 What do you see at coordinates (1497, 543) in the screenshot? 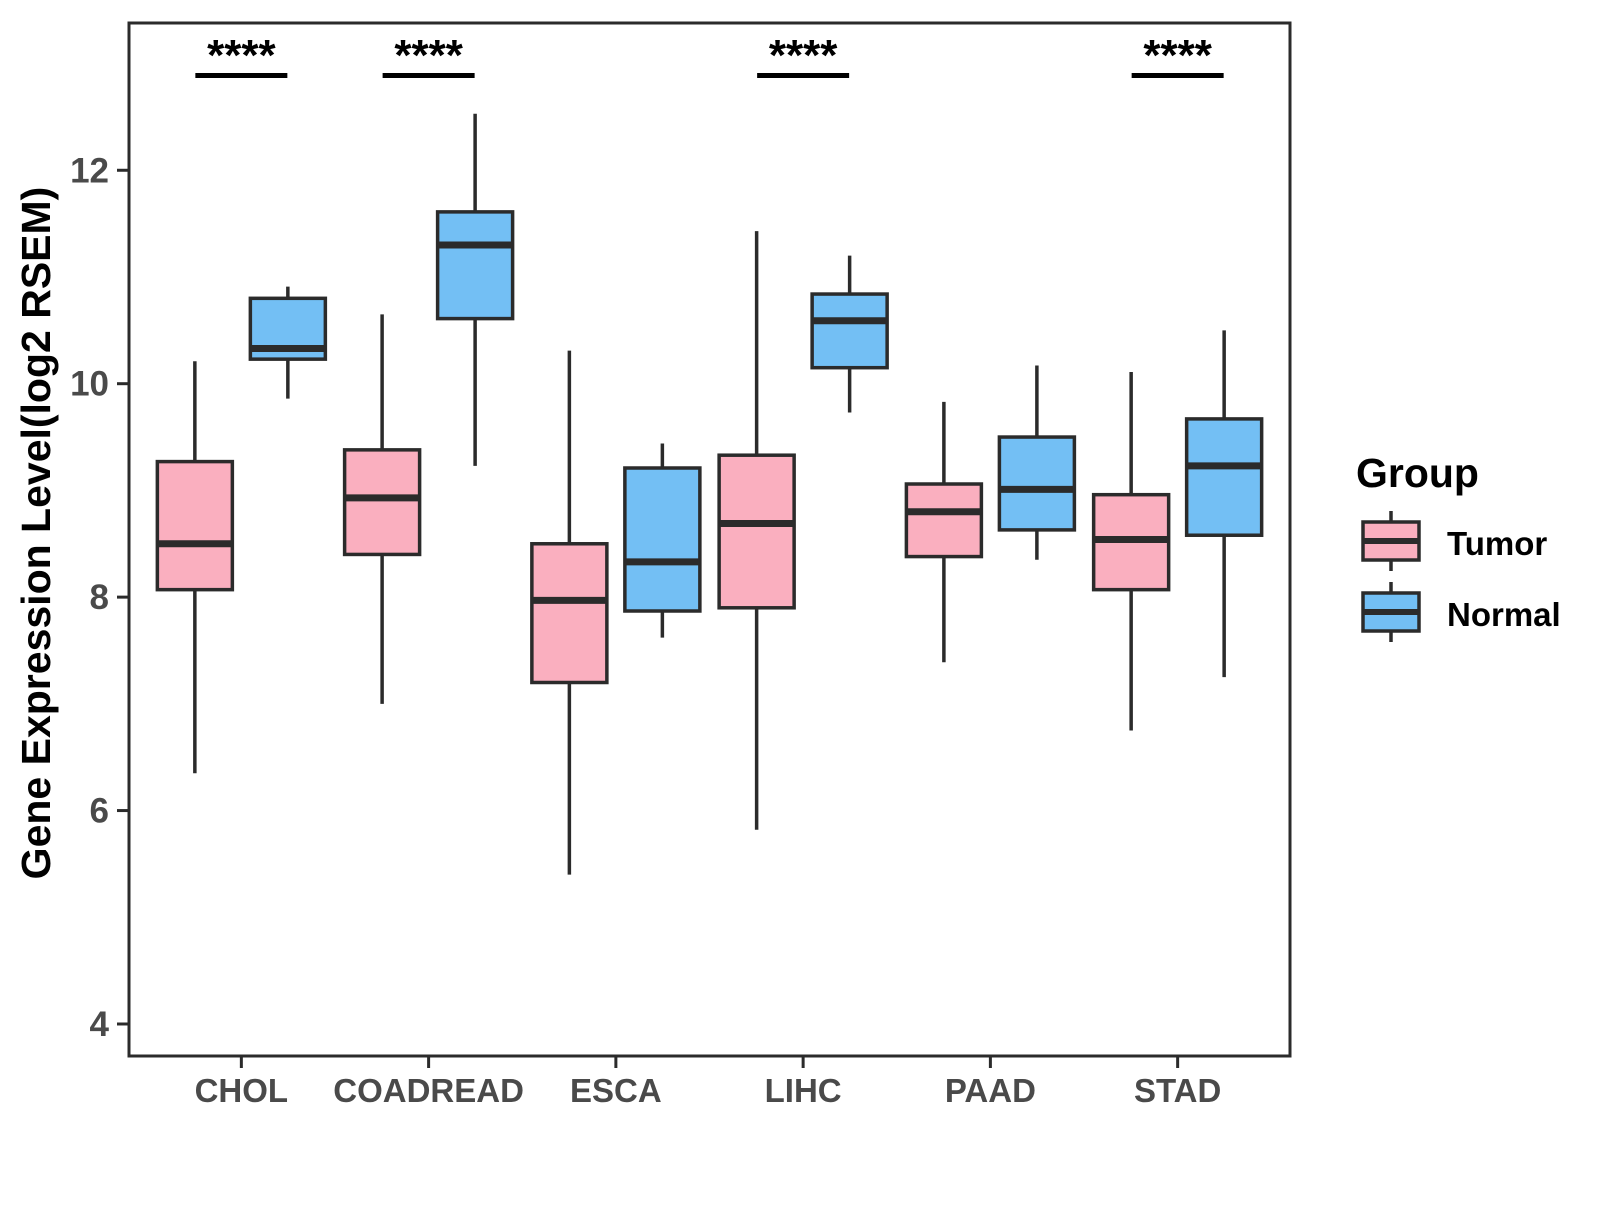
I see `legend-label-tumor: Tumor` at bounding box center [1497, 543].